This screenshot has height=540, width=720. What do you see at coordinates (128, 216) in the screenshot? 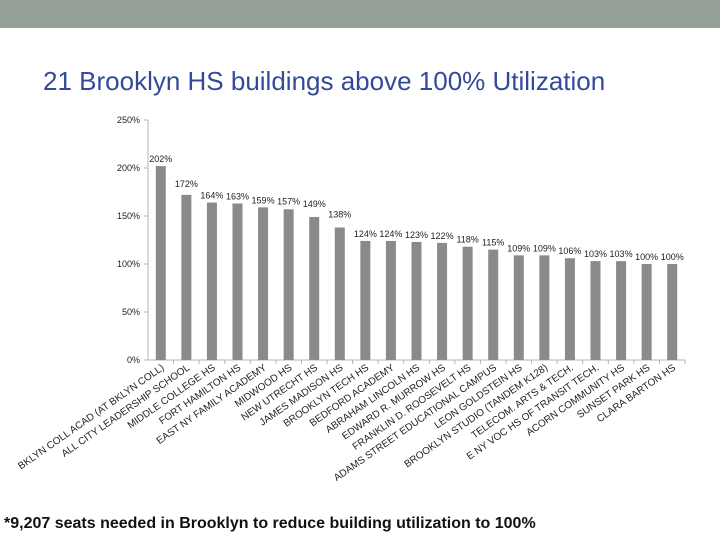
I see `y-tick-label: 150%` at bounding box center [128, 216].